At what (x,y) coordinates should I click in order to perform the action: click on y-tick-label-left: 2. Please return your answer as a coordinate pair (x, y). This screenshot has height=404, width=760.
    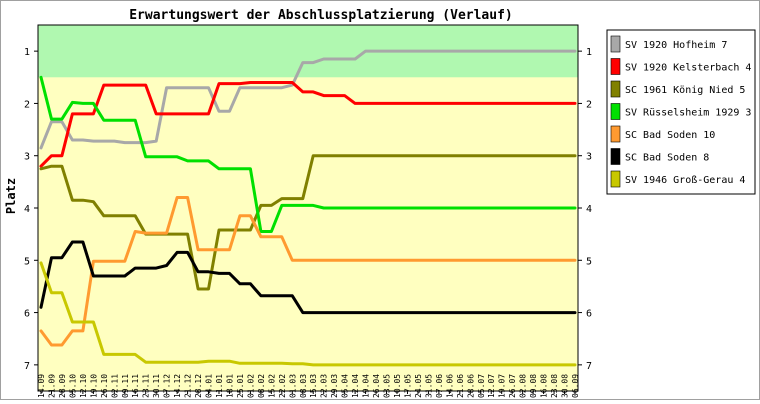
    Looking at the image, I should click on (27, 104).